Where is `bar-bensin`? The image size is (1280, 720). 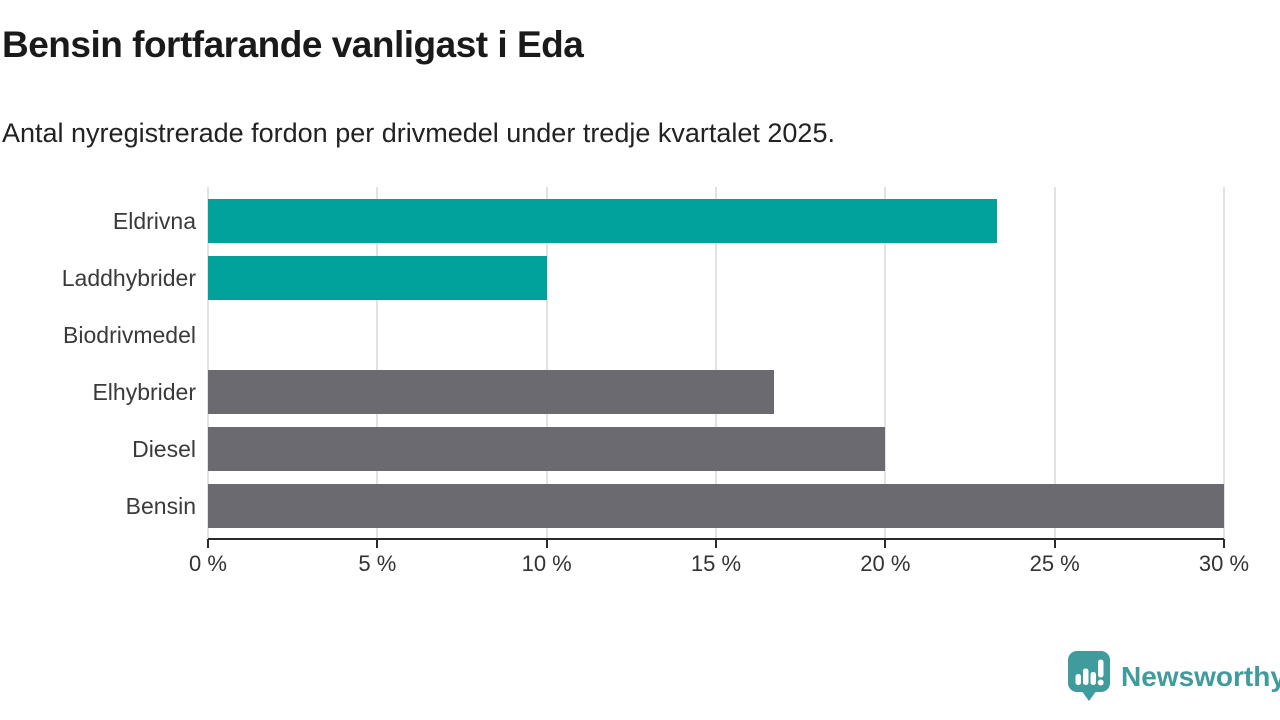 bar-bensin is located at coordinates (716, 506).